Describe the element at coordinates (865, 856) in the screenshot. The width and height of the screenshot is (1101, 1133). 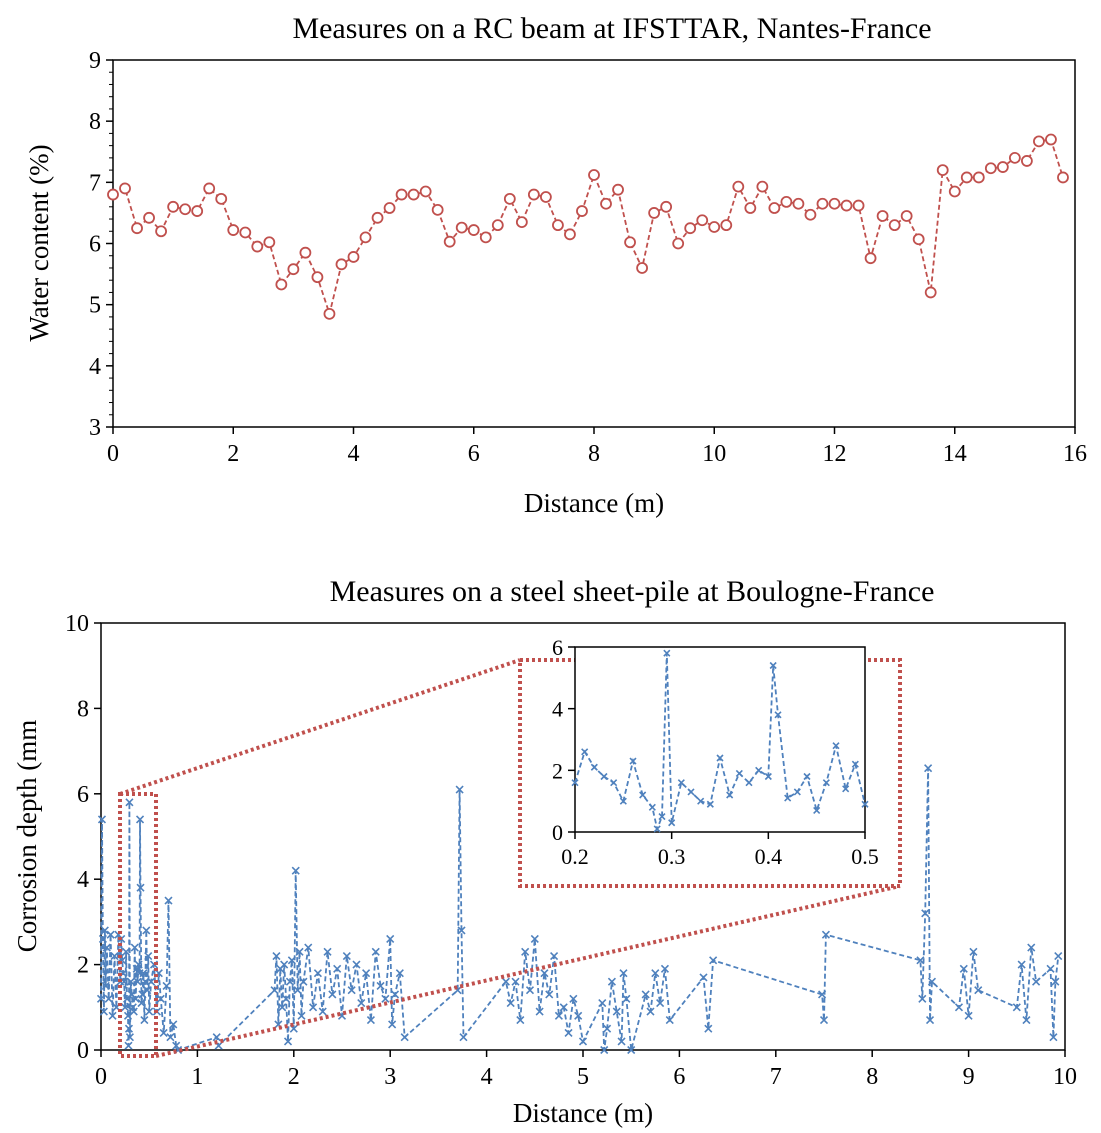
I see `x-tick-label: 0.5` at that location.